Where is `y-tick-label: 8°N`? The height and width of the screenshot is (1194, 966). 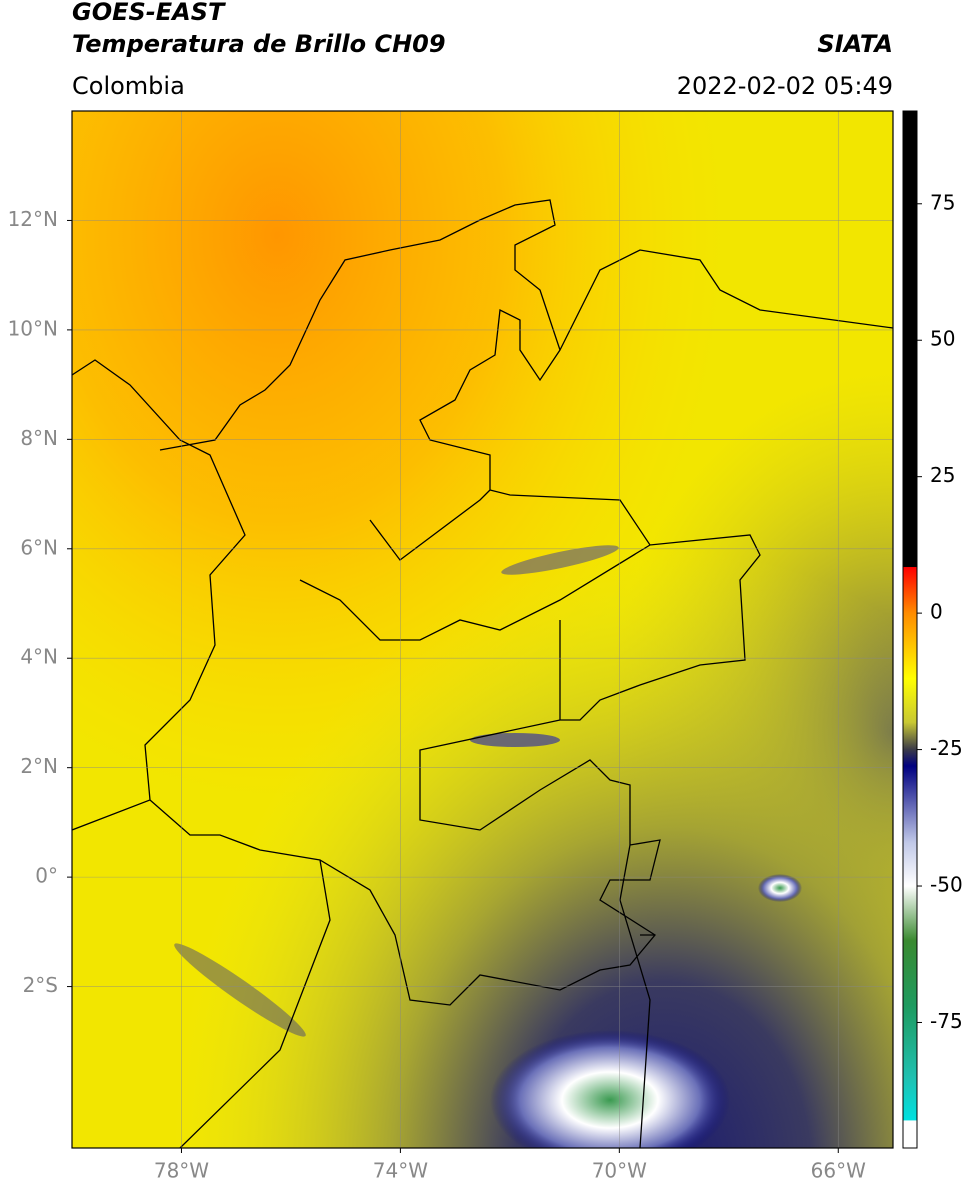
y-tick-label: 8°N is located at coordinates (39, 438).